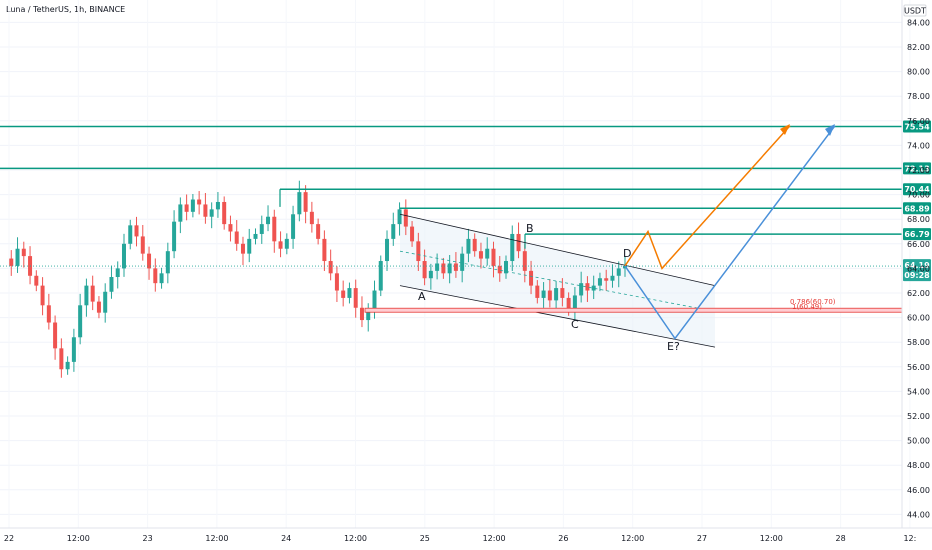 The height and width of the screenshot is (550, 932). What do you see at coordinates (917, 275) in the screenshot?
I see `countdown-label: 09:28` at bounding box center [917, 275].